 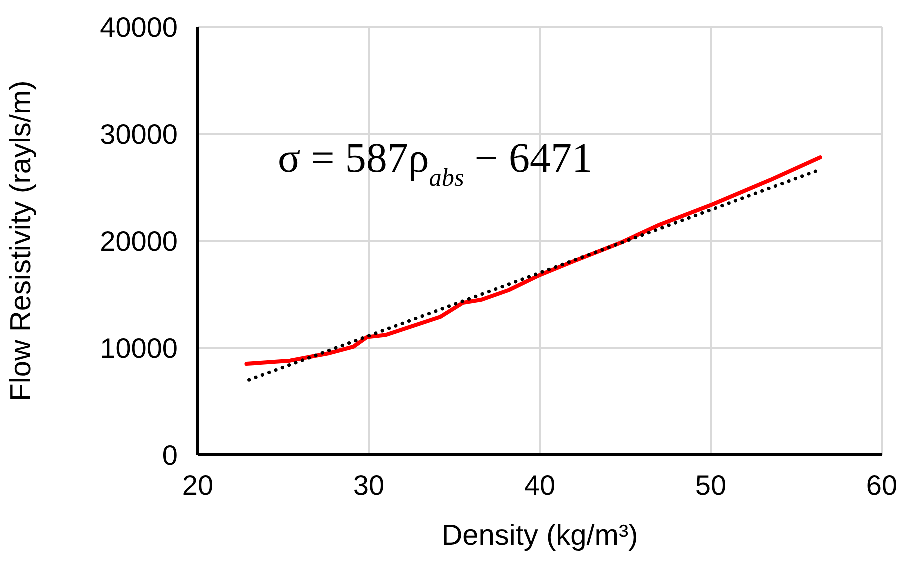 I want to click on y-axis-title: Flow Resistivity (rayls/m), so click(x=21, y=241).